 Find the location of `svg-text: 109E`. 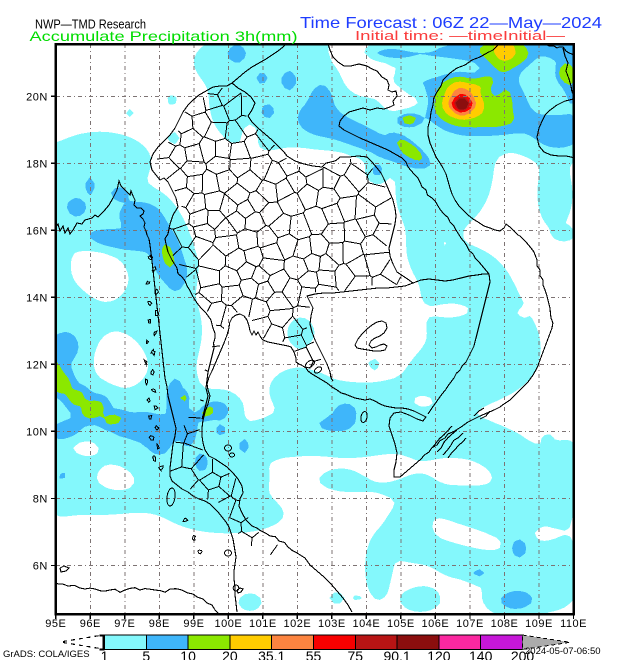

svg-text: 109E is located at coordinates (539, 624).